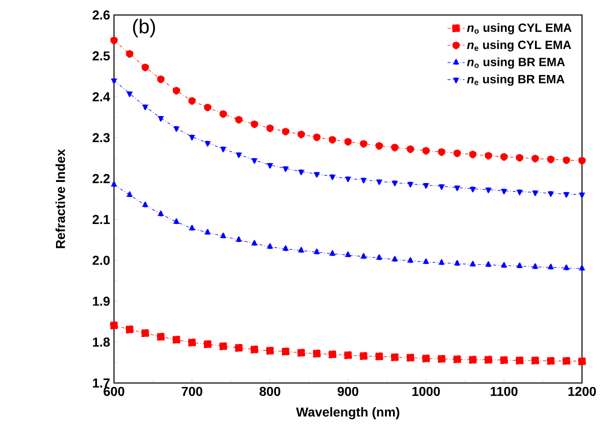 This screenshot has height=445, width=600. What do you see at coordinates (504, 391) in the screenshot?
I see `x-tick-label: 1100` at bounding box center [504, 391].